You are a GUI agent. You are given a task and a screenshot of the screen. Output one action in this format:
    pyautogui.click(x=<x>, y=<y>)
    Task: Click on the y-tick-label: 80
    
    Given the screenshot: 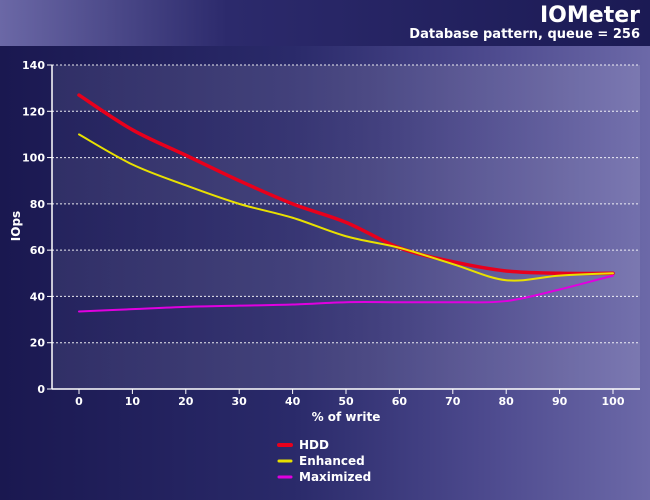 What is the action you would take?
    pyautogui.click(x=38, y=204)
    